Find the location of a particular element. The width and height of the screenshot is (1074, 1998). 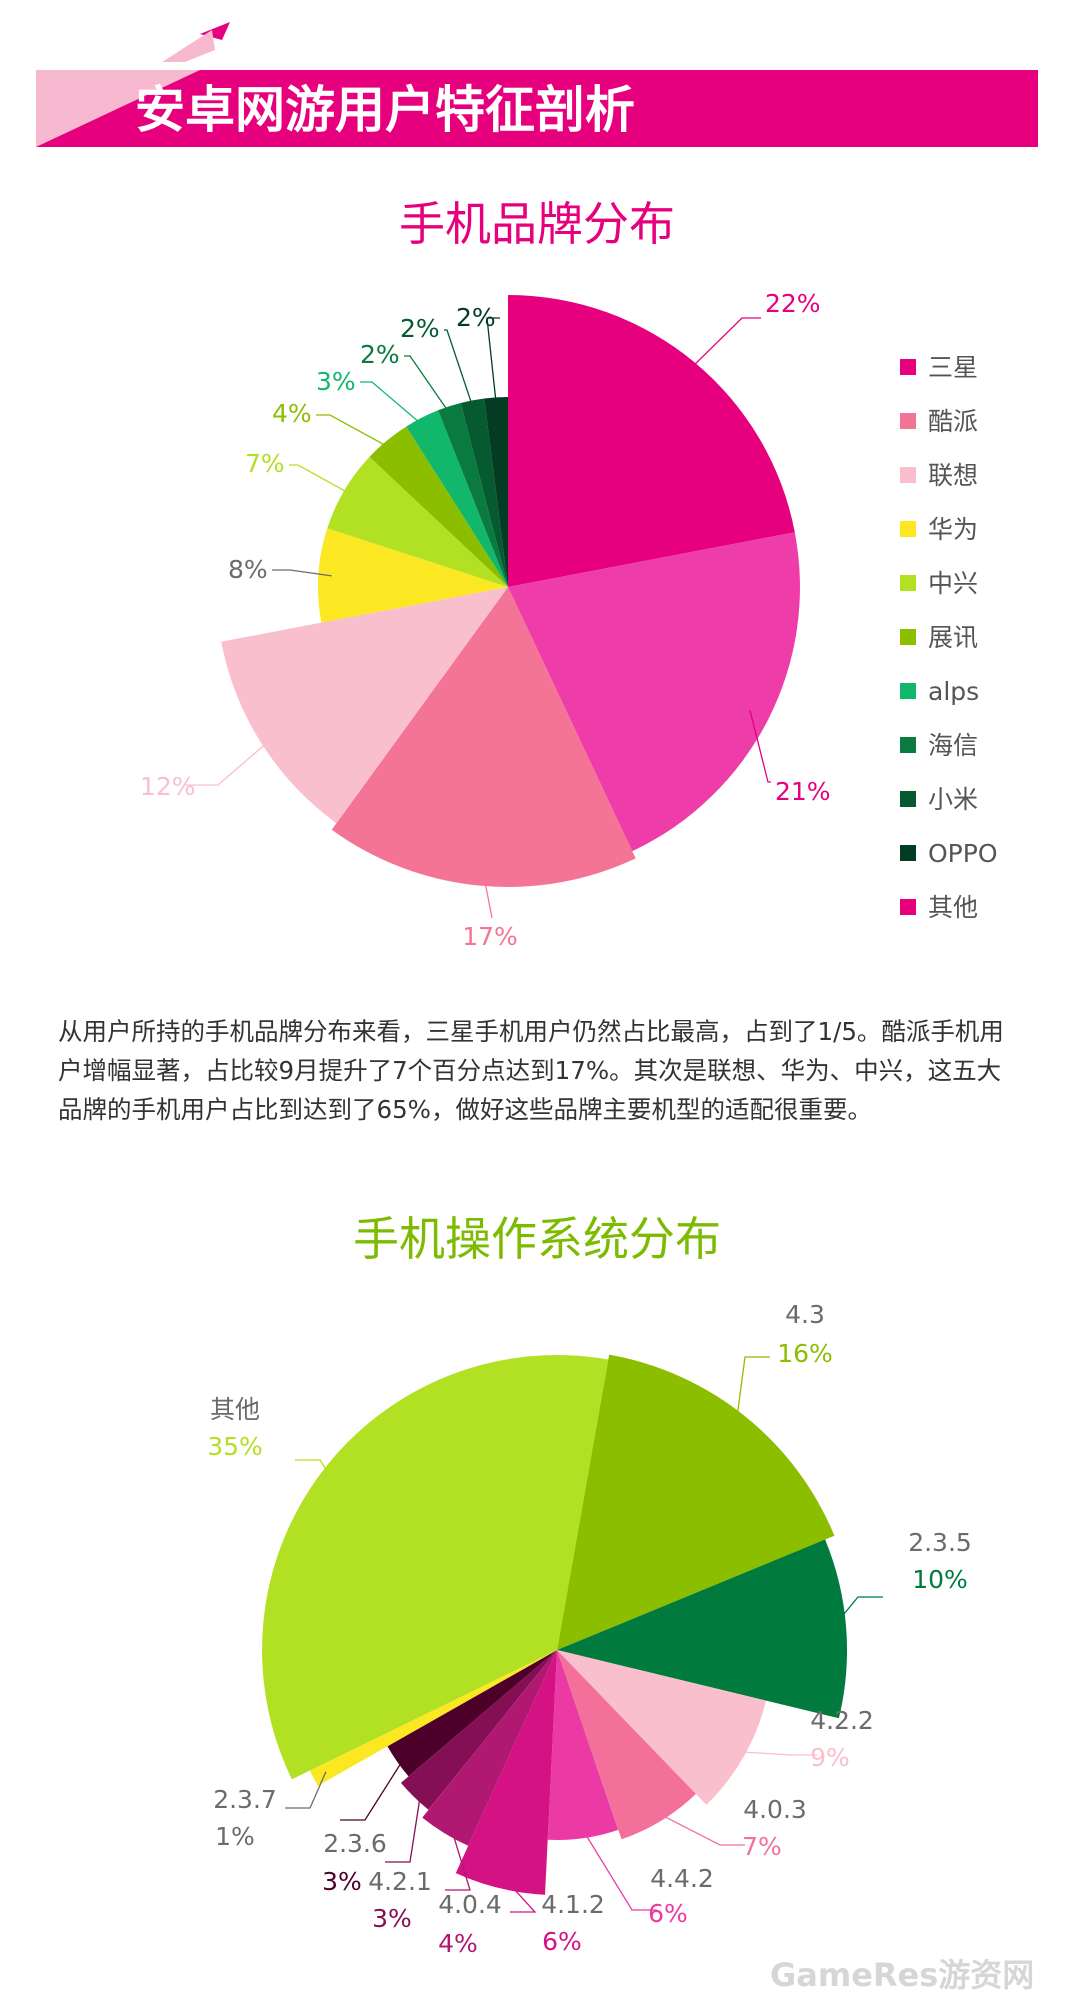

legend-label: OPPO is located at coordinates (963, 853).